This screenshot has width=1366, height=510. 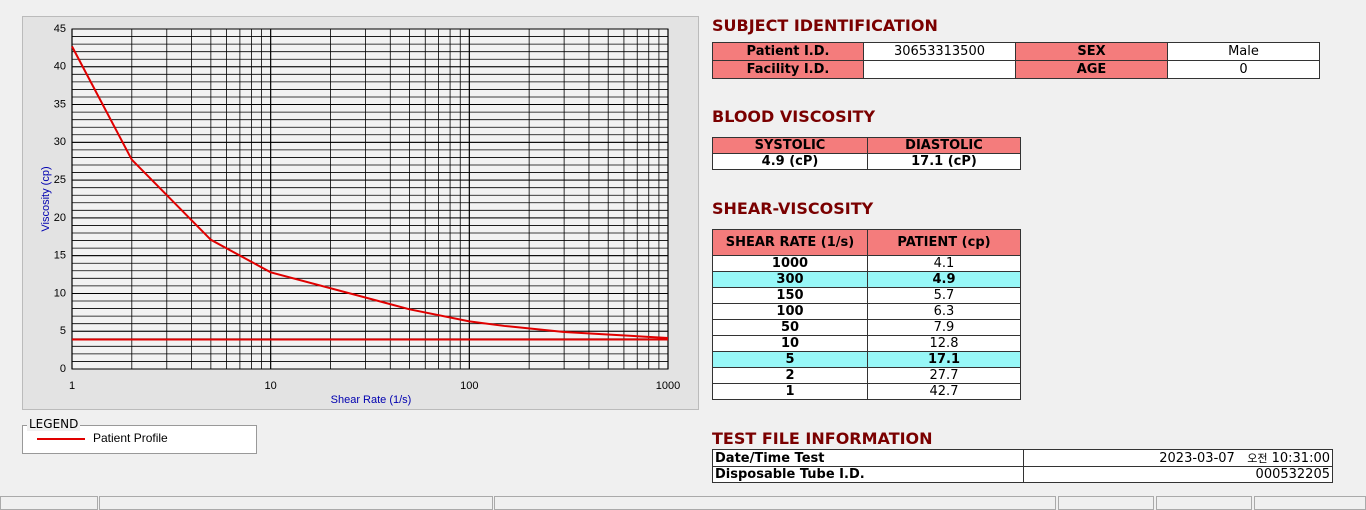 What do you see at coordinates (939, 69) in the screenshot?
I see `value` at bounding box center [939, 69].